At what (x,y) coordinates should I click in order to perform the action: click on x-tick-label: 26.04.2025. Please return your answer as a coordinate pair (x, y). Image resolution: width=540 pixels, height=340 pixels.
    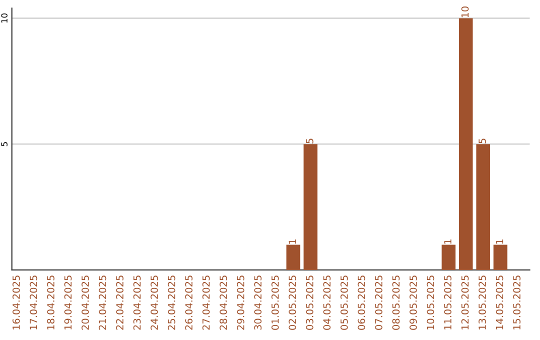
    Looking at the image, I should click on (188, 303).